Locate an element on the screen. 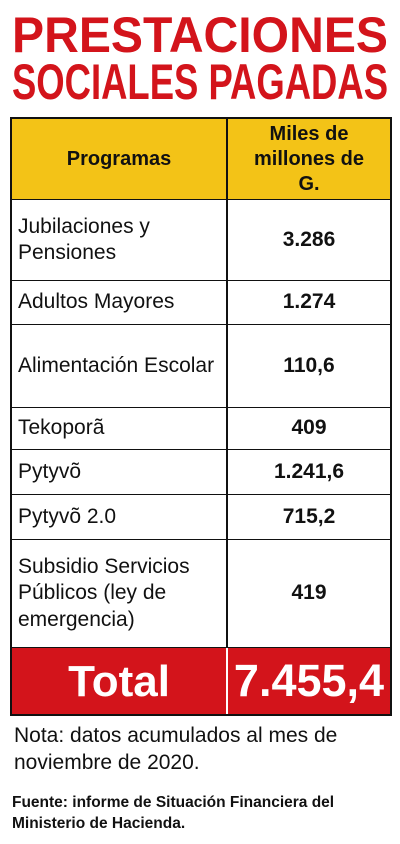  program-amount: 3.286 is located at coordinates (309, 239).